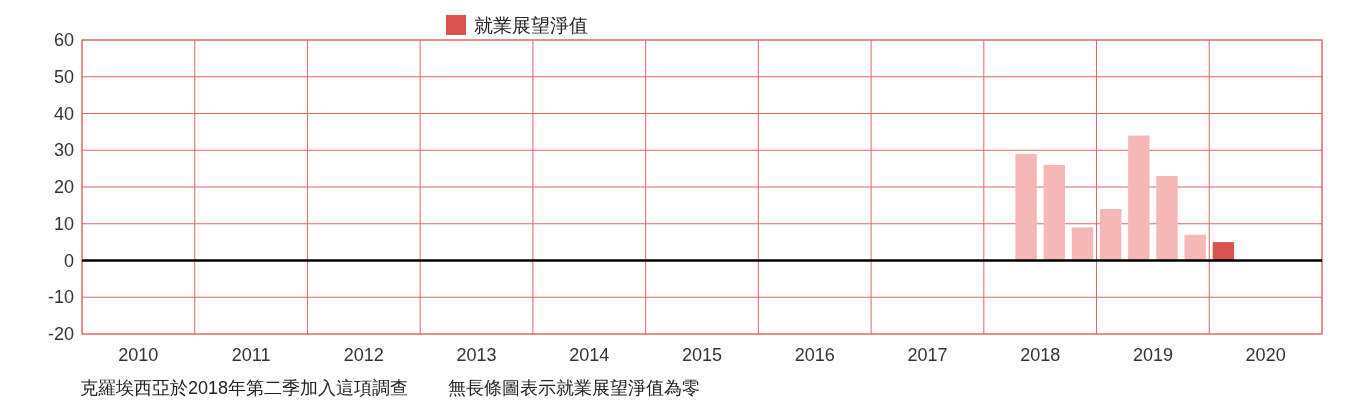 The height and width of the screenshot is (404, 1364). I want to click on y-tick-label: 50, so click(63, 76).